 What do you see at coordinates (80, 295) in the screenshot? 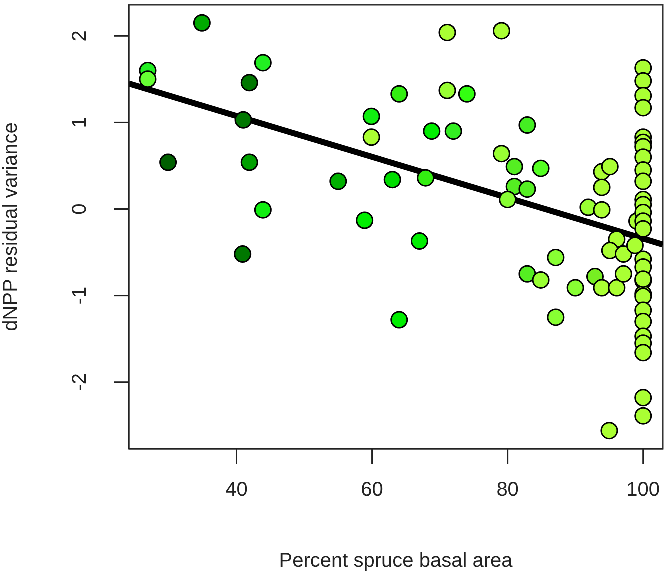
I see `y-tick-label: -1` at bounding box center [80, 295].